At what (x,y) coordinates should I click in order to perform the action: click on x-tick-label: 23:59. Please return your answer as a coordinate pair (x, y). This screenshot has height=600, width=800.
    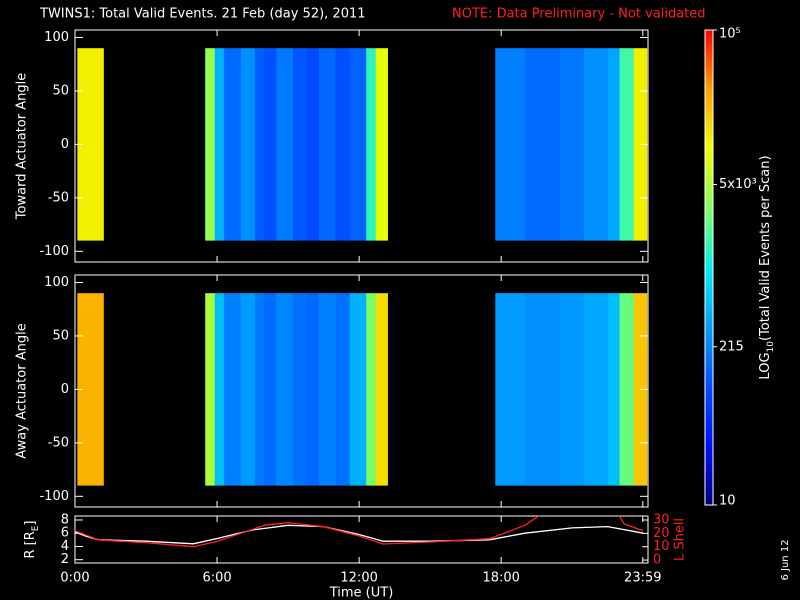
    Looking at the image, I should click on (642, 578).